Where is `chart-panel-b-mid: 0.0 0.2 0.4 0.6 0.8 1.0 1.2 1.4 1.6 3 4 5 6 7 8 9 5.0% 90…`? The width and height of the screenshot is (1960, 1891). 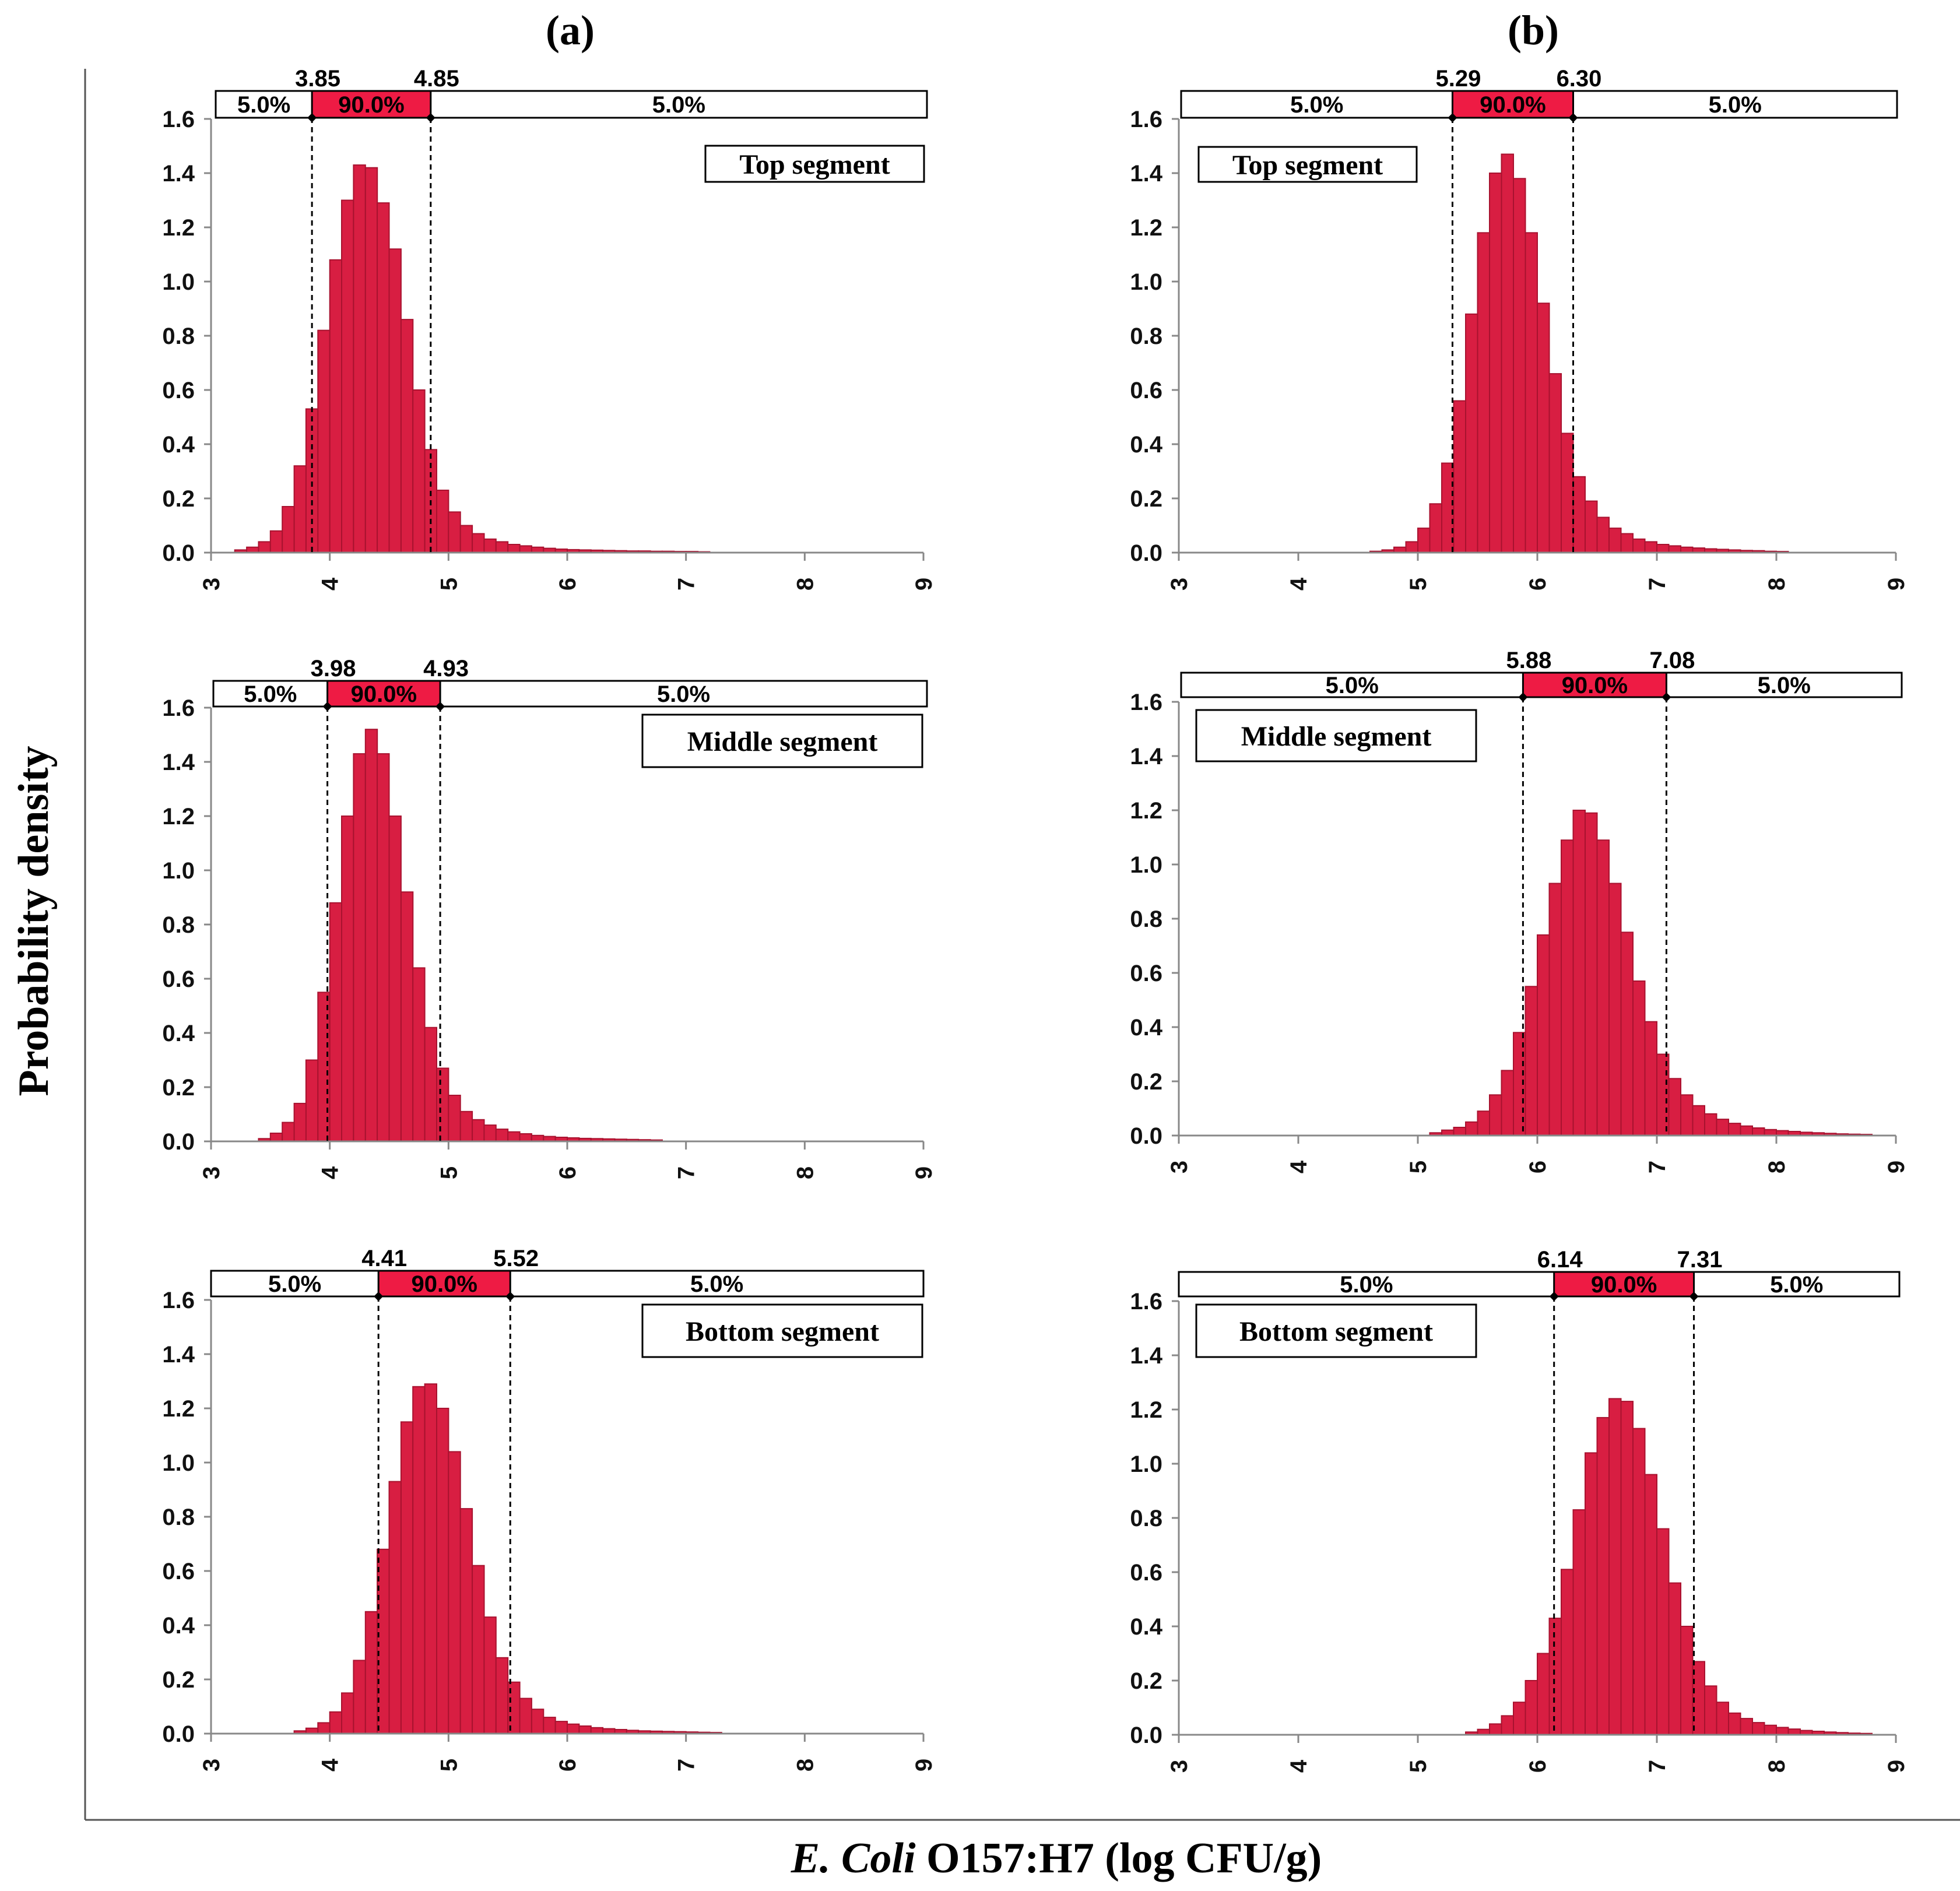 chart-panel-b-mid: 0.0 0.2 0.4 0.6 0.8 1.0 1.2 1.4 1.6 3 4 5 6 7 8 9 5.0% 90… is located at coordinates (1520, 910).